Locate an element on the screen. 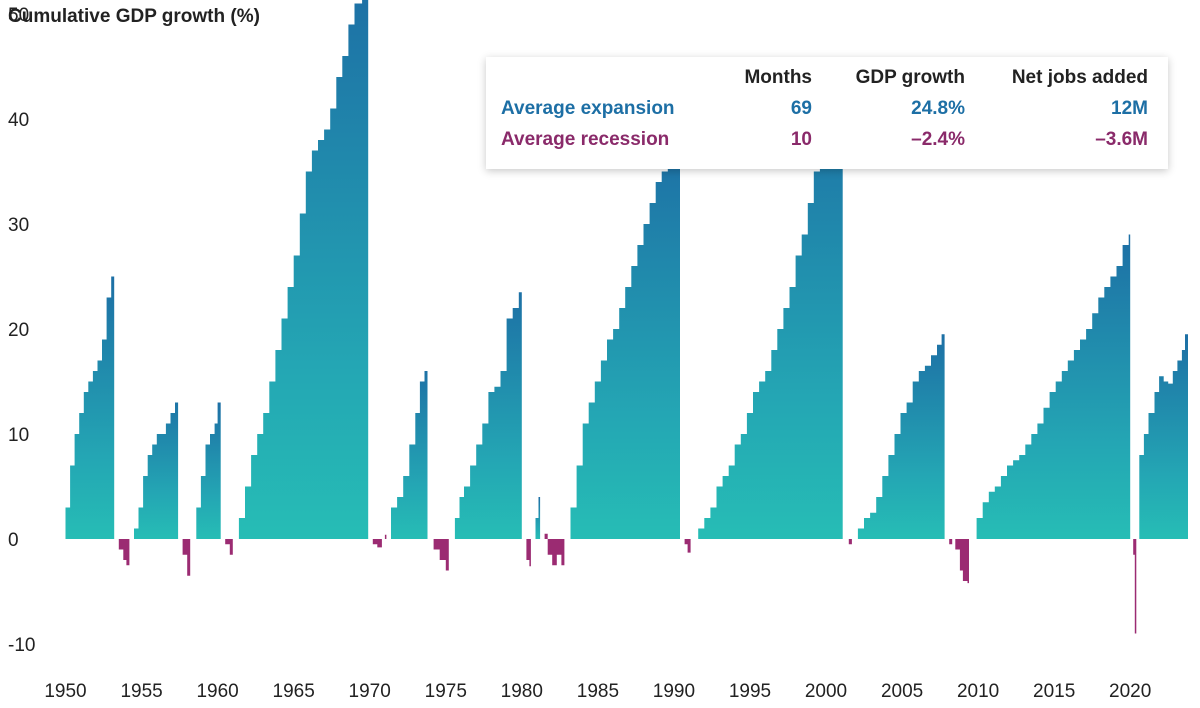 The height and width of the screenshot is (708, 1200). x-tick-label: 1970 is located at coordinates (370, 691).